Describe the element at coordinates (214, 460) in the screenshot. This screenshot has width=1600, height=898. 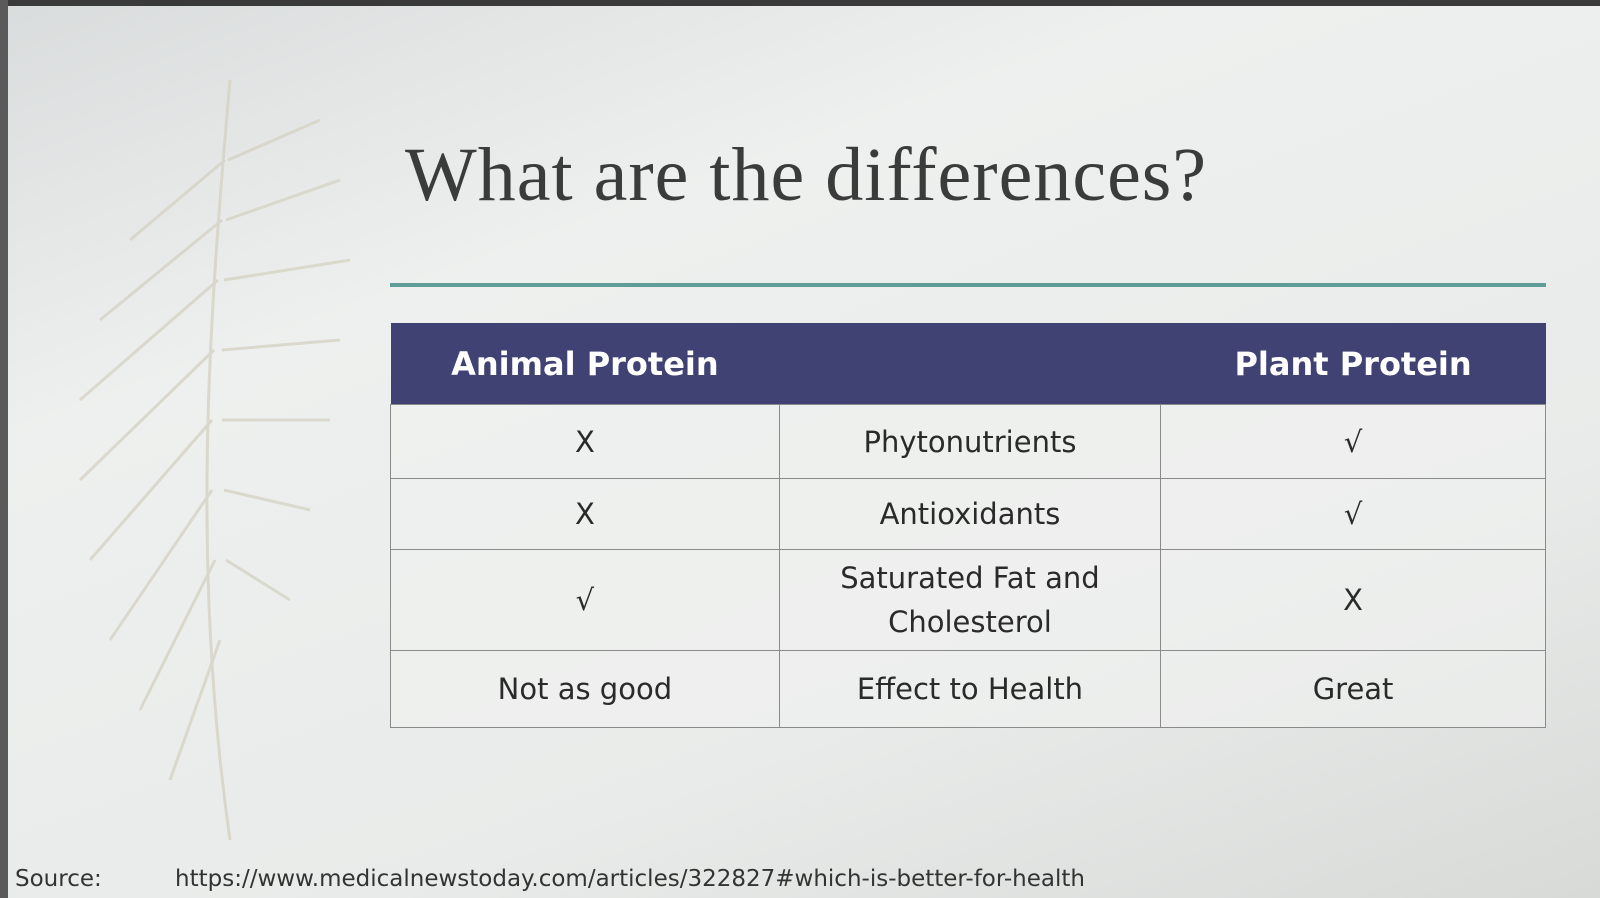
I see `feather-decoration` at that location.